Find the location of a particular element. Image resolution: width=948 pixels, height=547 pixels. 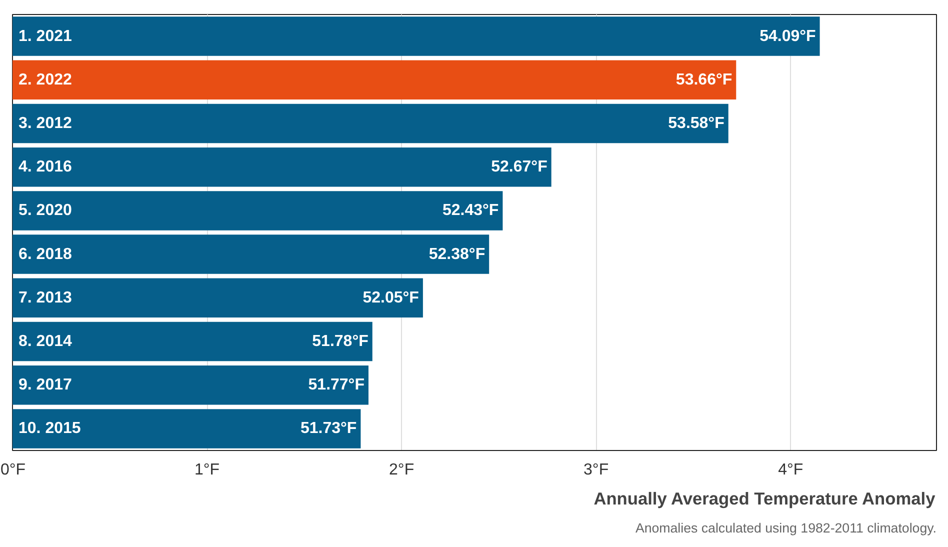

y-tick-label: 5. 2020 is located at coordinates (45, 211).